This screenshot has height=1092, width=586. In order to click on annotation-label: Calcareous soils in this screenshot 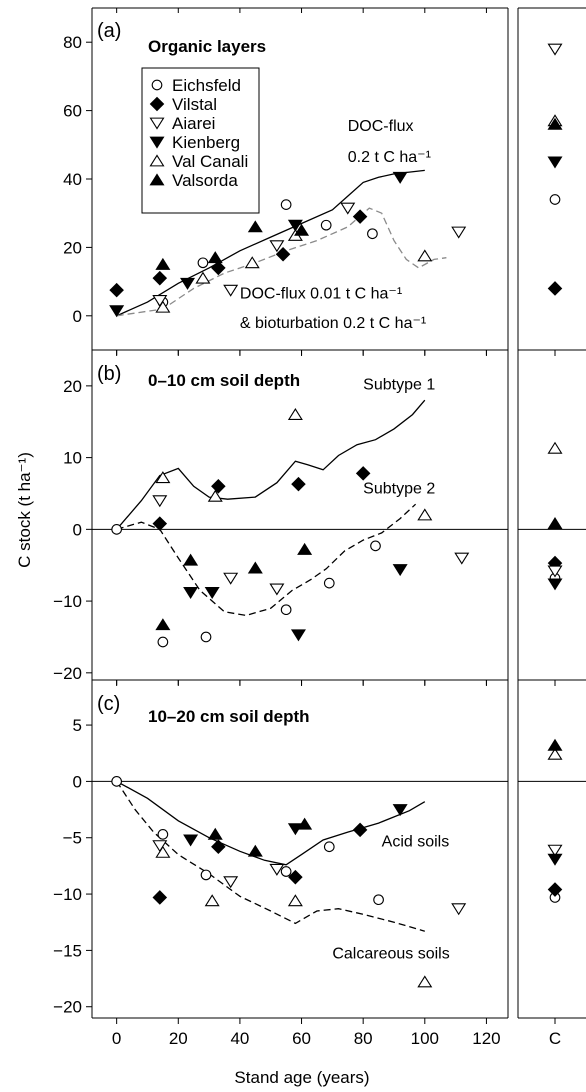, I will do `click(390, 953)`.